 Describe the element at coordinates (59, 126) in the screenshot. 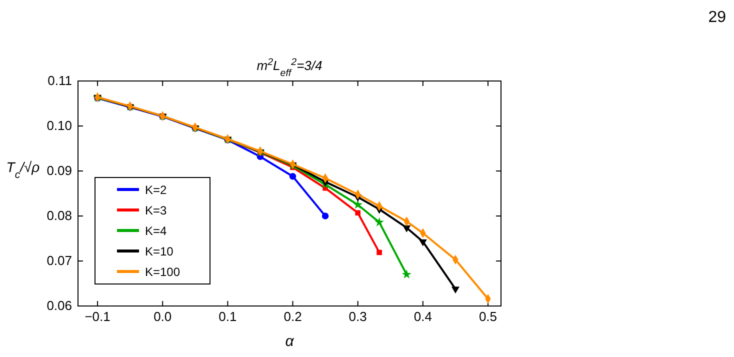

I see `y-tick-label: 0.10` at that location.